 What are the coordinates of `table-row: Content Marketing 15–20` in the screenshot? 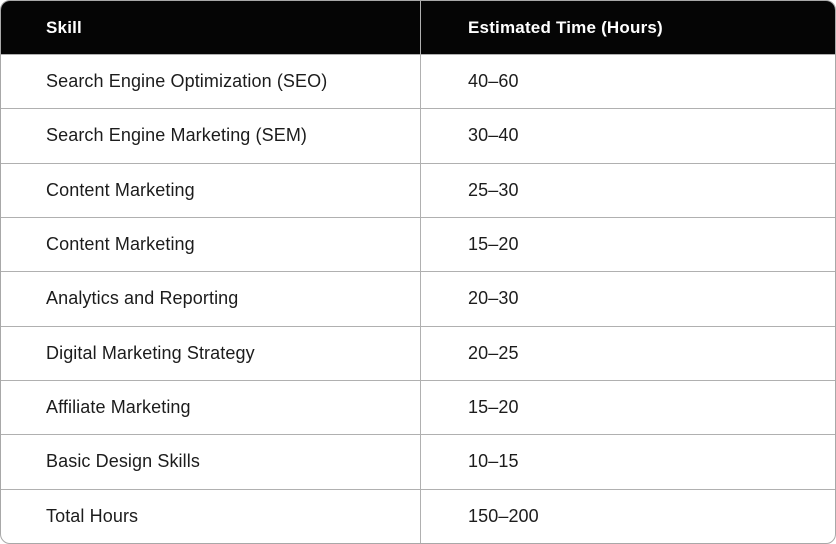 It's located at (418, 244).